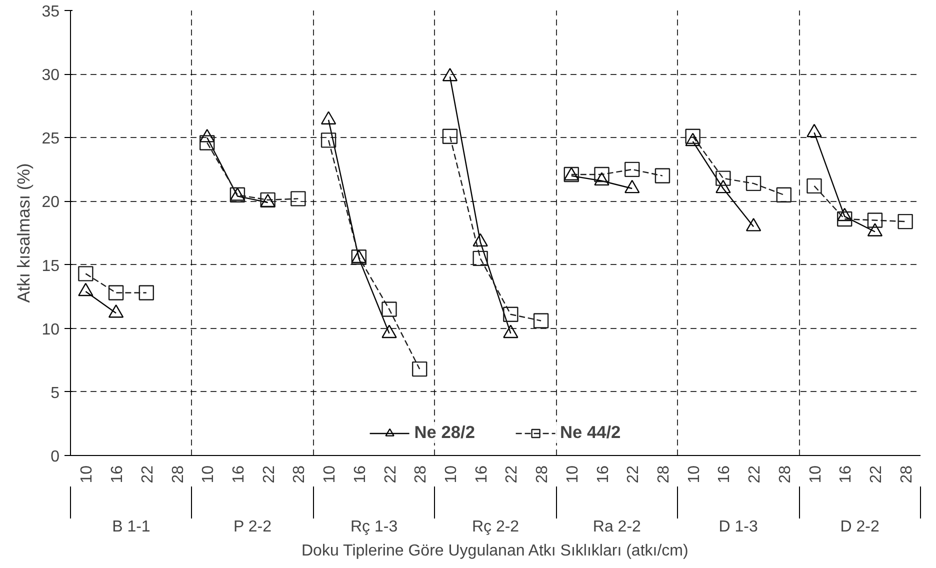  What do you see at coordinates (617, 527) in the screenshot?
I see `text: Ra 2-2` at bounding box center [617, 527].